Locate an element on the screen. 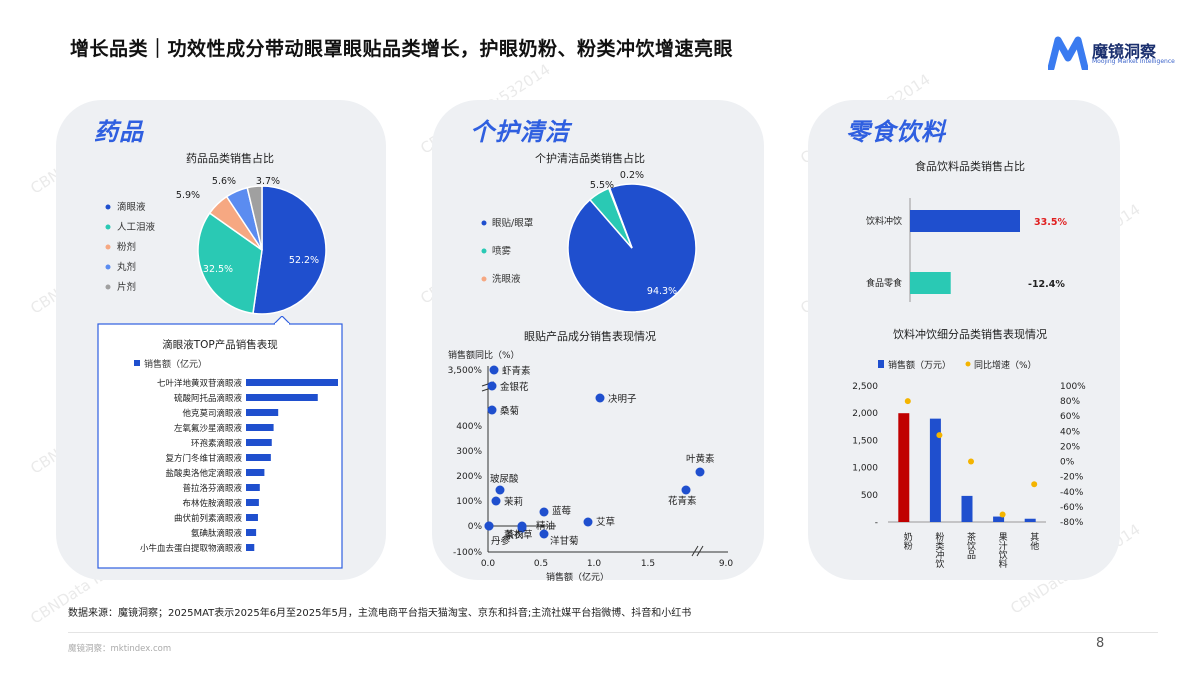 The height and width of the screenshot is (675, 1200). bar-category-label: 七叶洋地黄双苷滴眼液 is located at coordinates (200, 383).